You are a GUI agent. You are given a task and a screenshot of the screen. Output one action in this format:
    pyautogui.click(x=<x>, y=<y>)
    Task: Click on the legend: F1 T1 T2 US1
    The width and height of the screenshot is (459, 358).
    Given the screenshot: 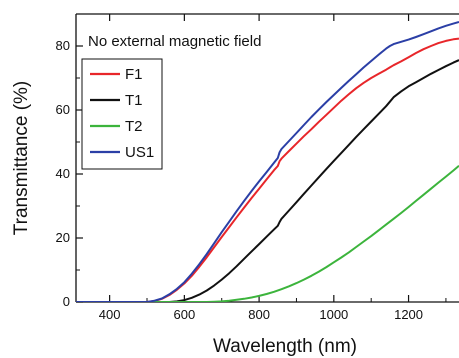 What is the action you would take?
    pyautogui.click(x=122, y=114)
    